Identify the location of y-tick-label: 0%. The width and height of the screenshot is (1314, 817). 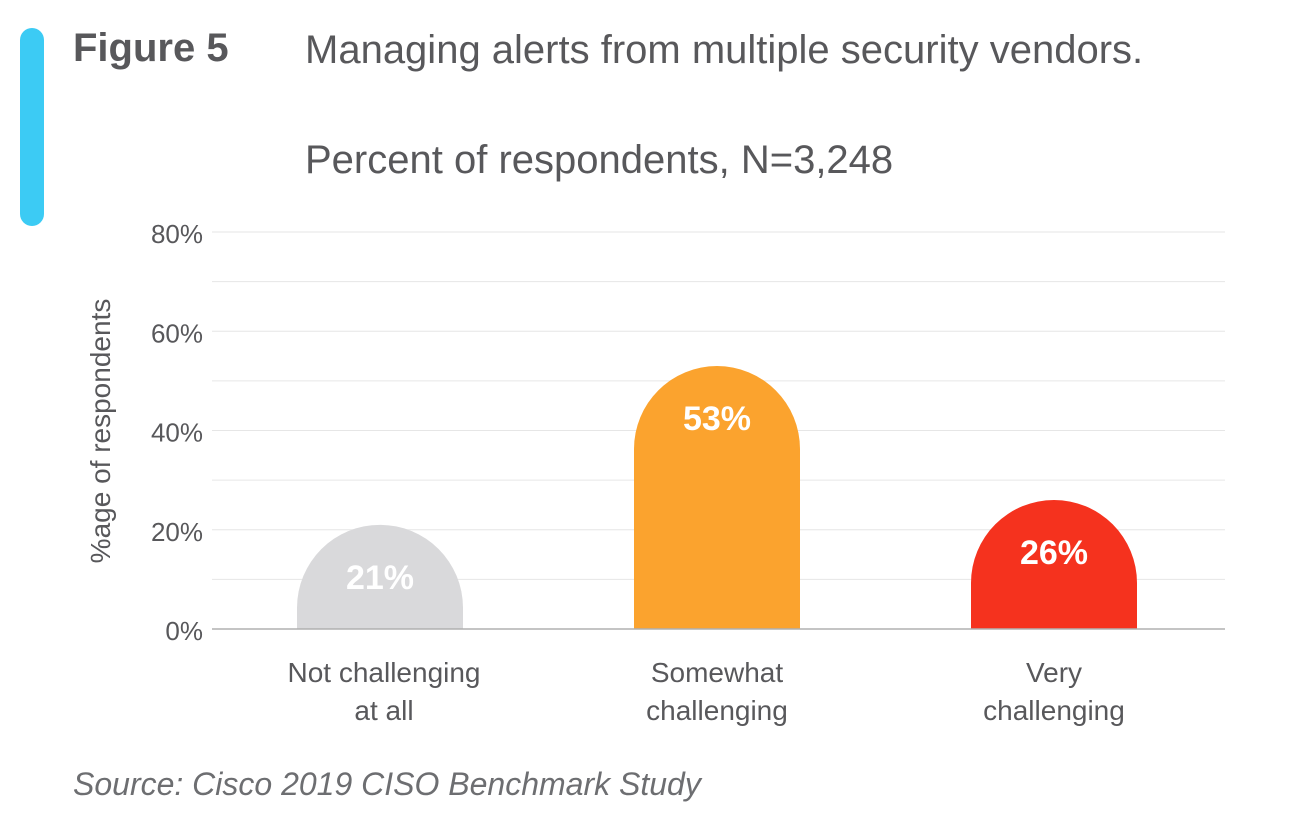
(184, 631).